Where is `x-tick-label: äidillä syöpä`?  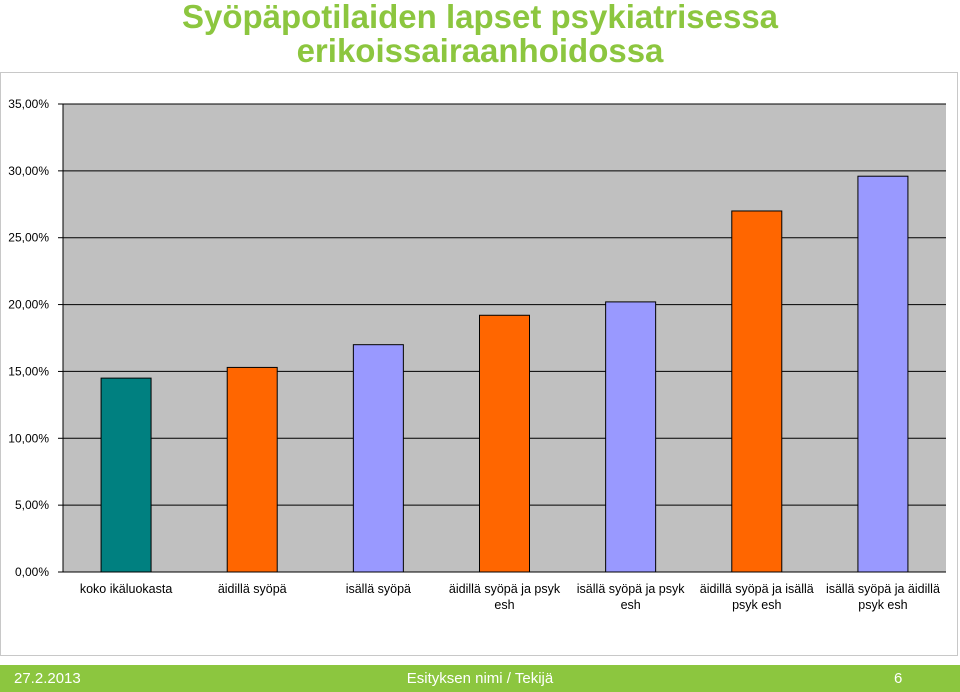 x-tick-label: äidillä syöpä is located at coordinates (252, 589).